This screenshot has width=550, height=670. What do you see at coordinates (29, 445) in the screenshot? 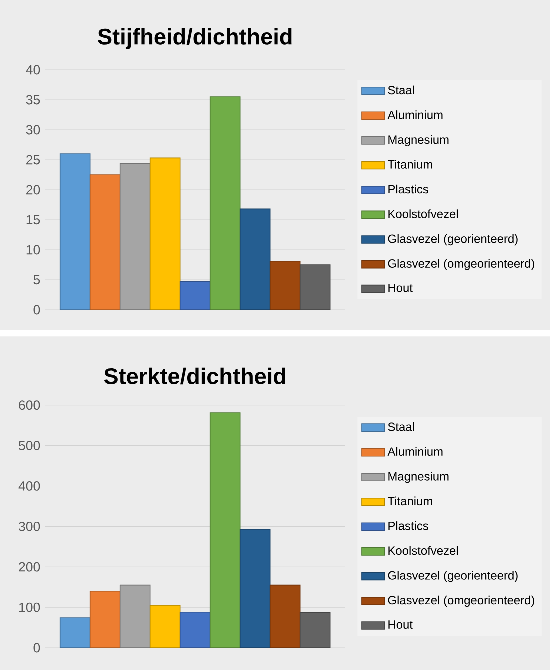
I see `y-tick-label: 500` at bounding box center [29, 445].